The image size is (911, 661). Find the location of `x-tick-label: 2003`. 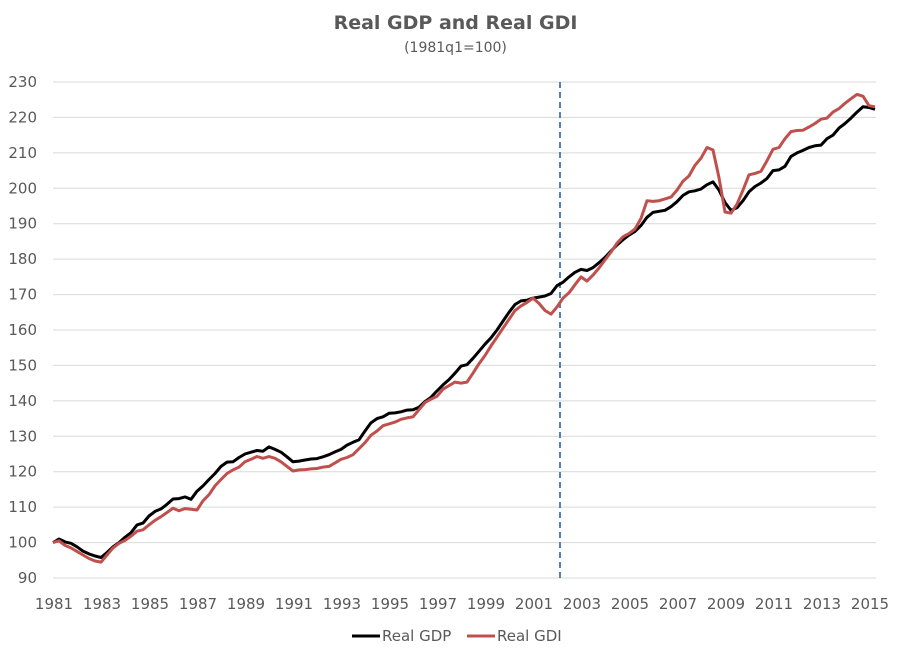

x-tick-label: 2003 is located at coordinates (582, 604).